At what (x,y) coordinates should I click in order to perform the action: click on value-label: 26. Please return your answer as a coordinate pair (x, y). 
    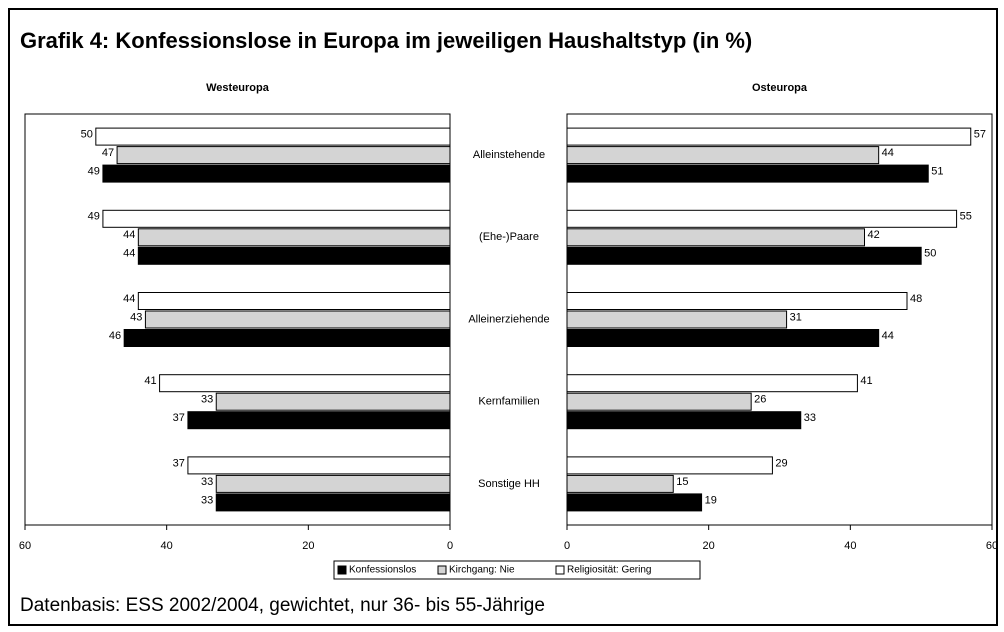
    Looking at the image, I should click on (760, 400).